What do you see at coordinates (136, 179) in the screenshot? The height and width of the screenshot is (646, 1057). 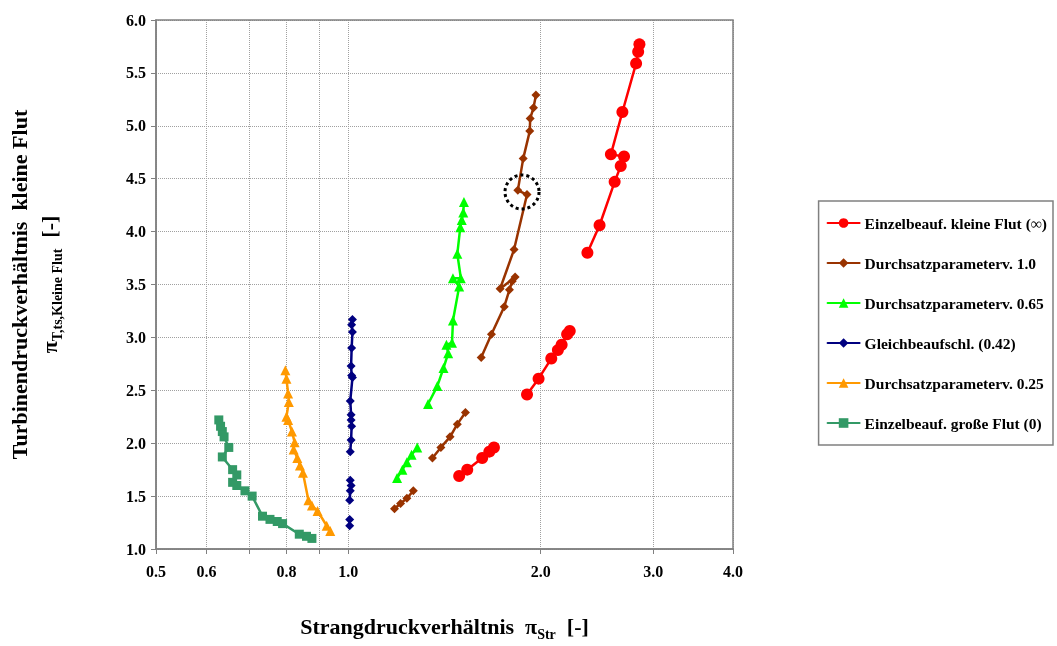 I see `y-tick-label: 4.5` at bounding box center [136, 179].